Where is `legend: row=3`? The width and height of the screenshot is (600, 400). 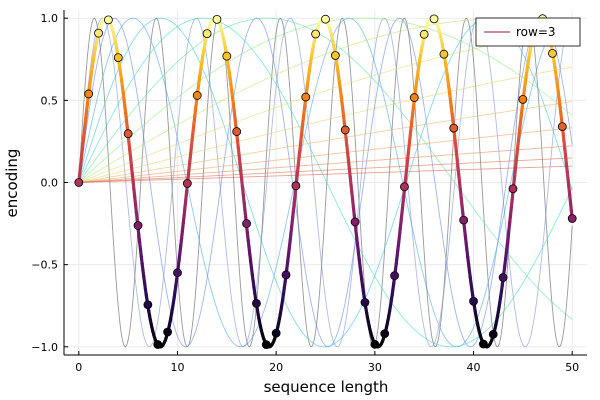
legend: row=3 is located at coordinates (528, 32).